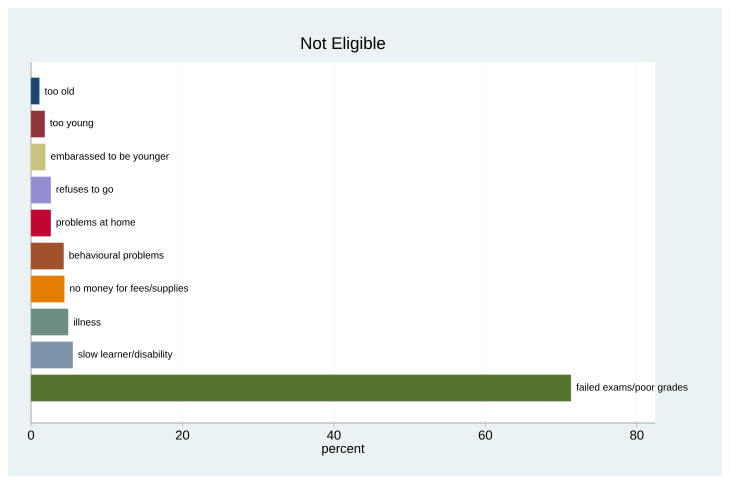 This screenshot has width=731, height=484. What do you see at coordinates (59, 91) in the screenshot?
I see `y-tick-label: too old` at bounding box center [59, 91].